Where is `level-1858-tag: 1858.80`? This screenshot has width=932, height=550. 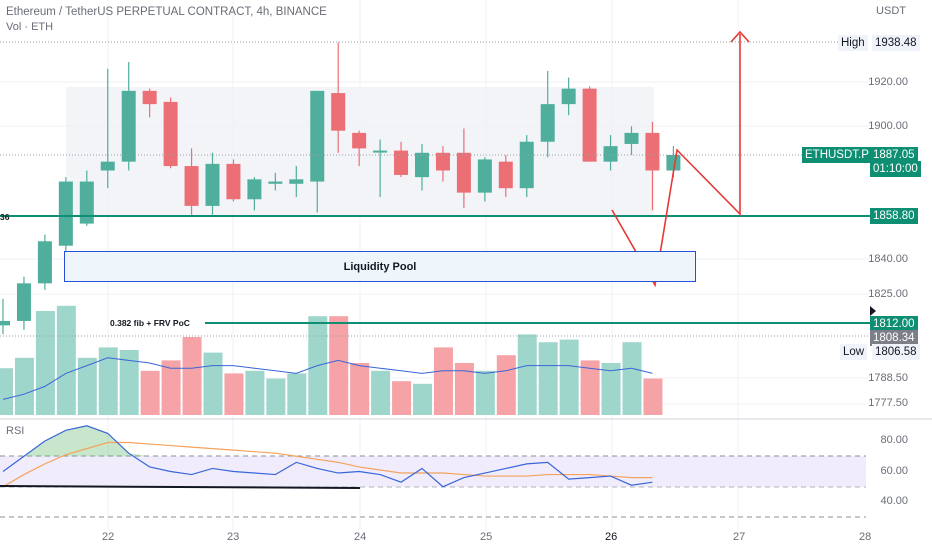 level-1858-tag: 1858.80 is located at coordinates (894, 216).